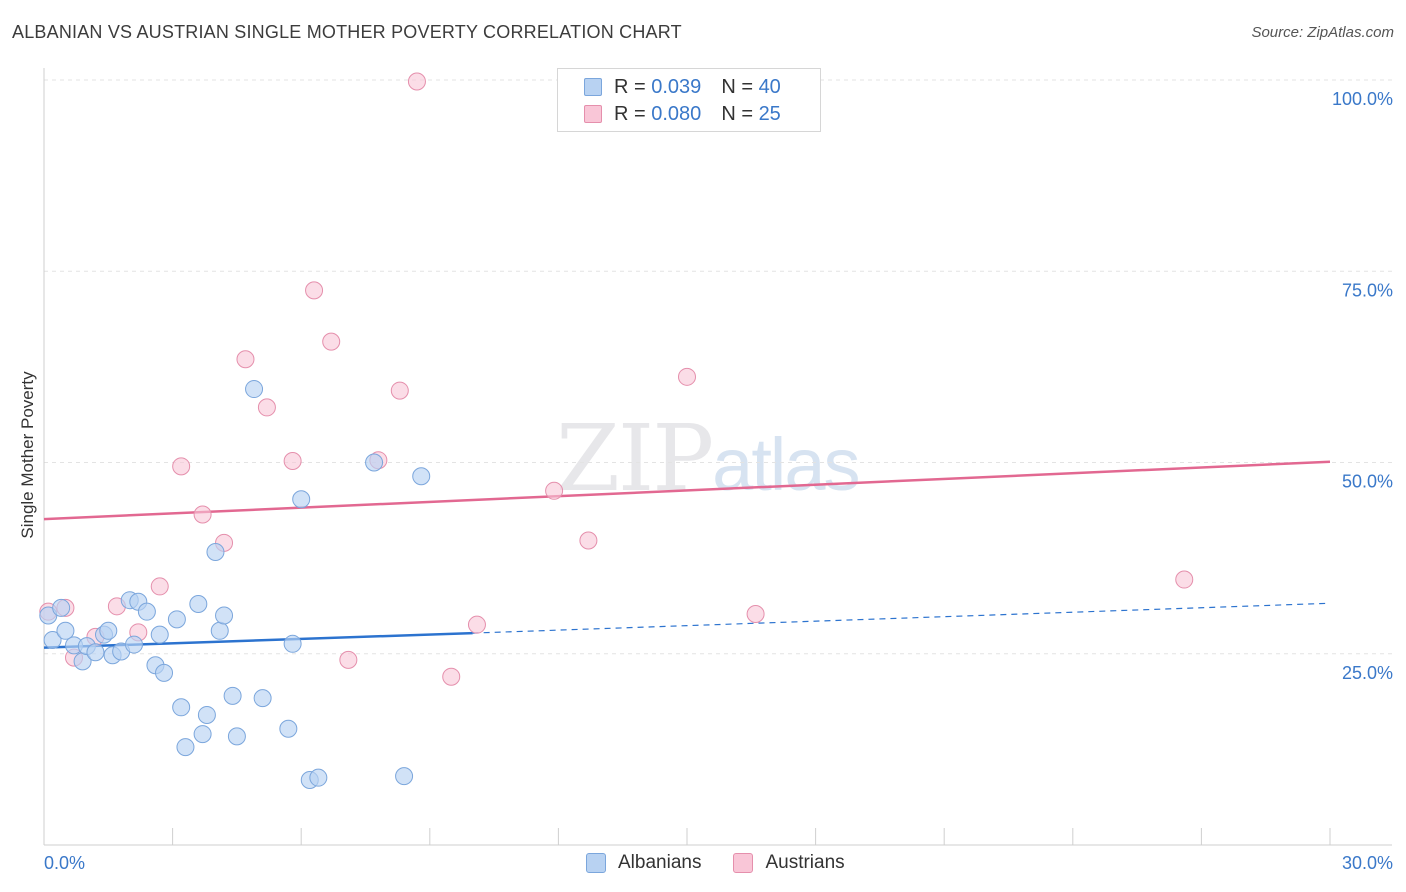  I want to click on x-tick-label: 30.0%, so click(1367, 863).